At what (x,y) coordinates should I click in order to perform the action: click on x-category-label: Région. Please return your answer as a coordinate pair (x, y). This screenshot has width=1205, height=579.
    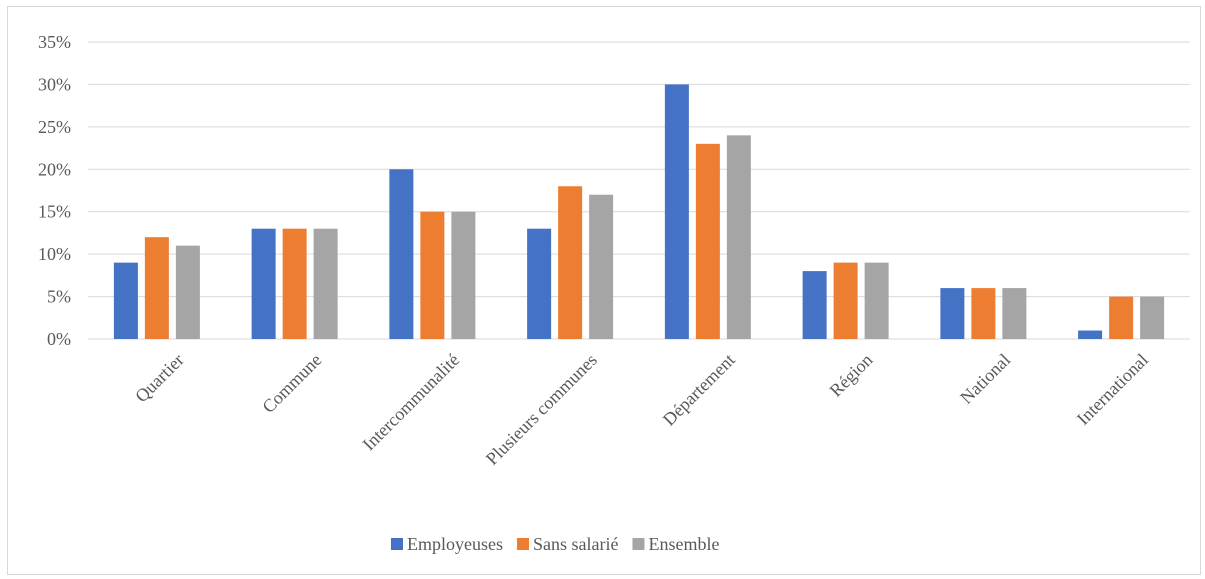
    Looking at the image, I should click on (851, 375).